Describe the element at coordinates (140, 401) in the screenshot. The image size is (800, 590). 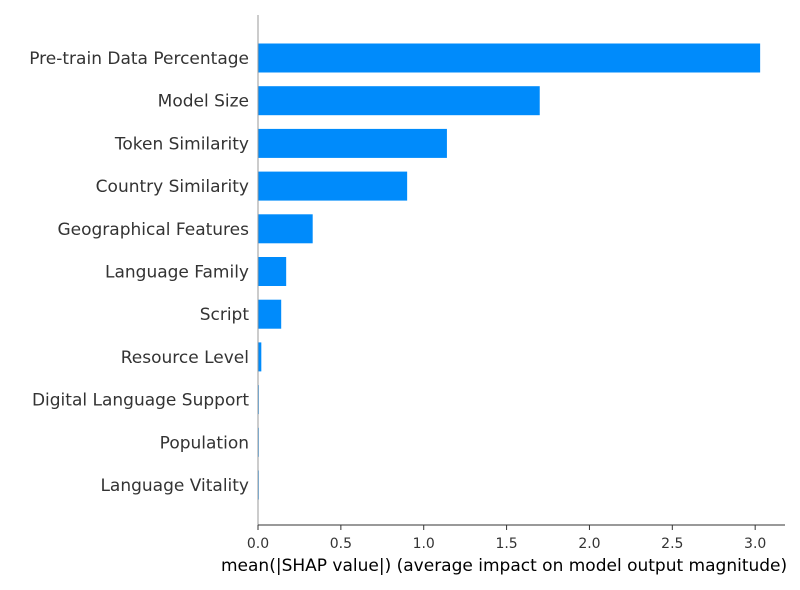
I see `category-label: Digital Language Support` at that location.